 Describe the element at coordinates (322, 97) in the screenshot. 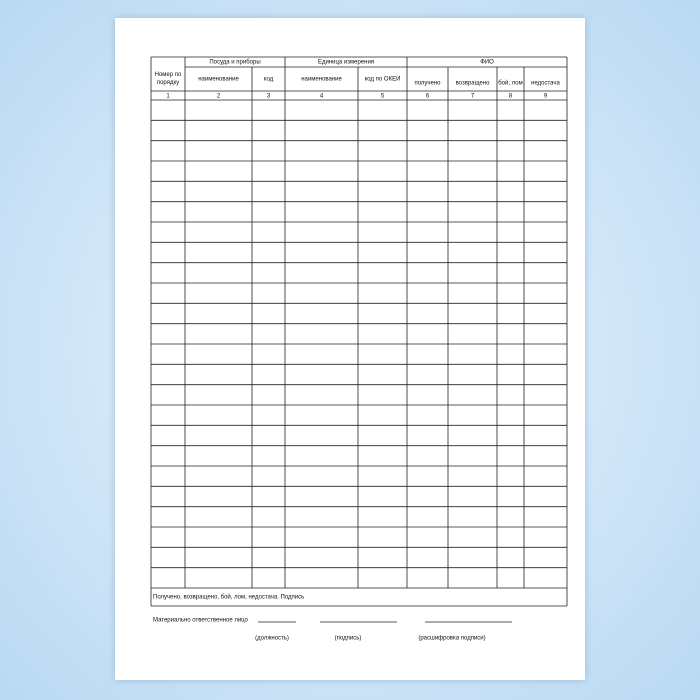

I see `column-number: 4` at that location.